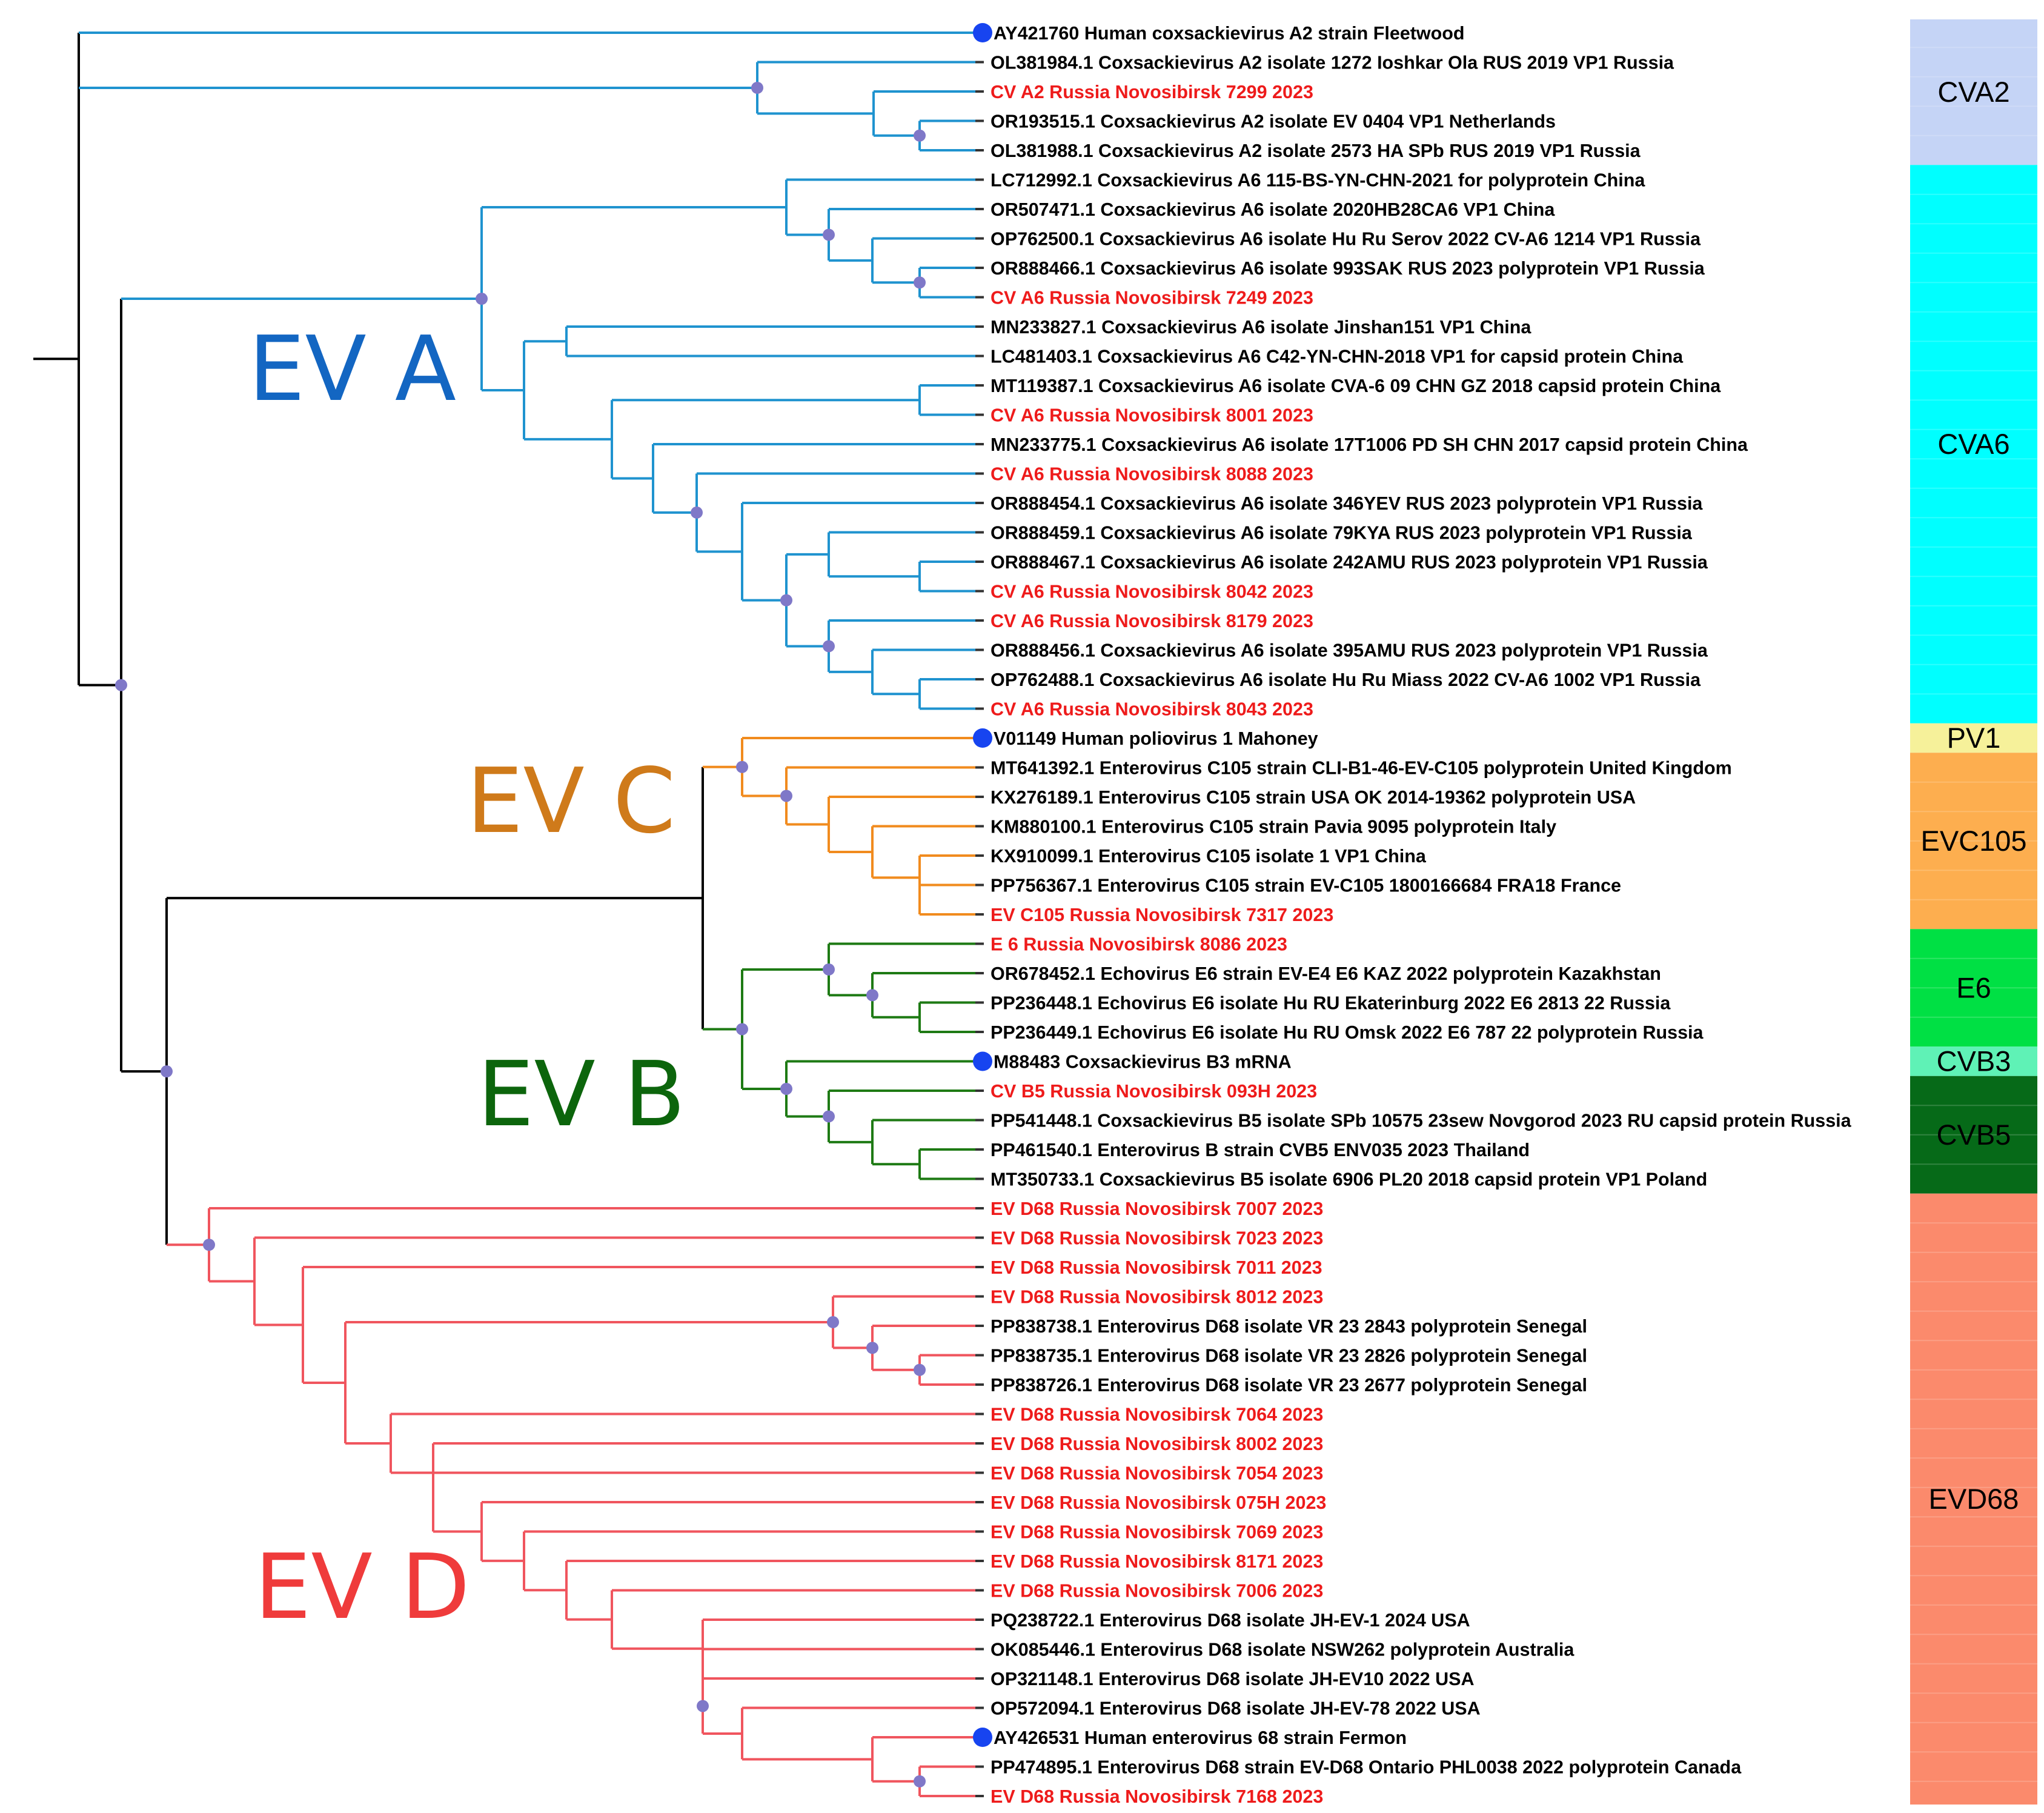 The height and width of the screenshot is (1813, 2044). I want to click on leaf-label: CV B5 Russia Novosibirsk 093H 2023, so click(1153, 1091).